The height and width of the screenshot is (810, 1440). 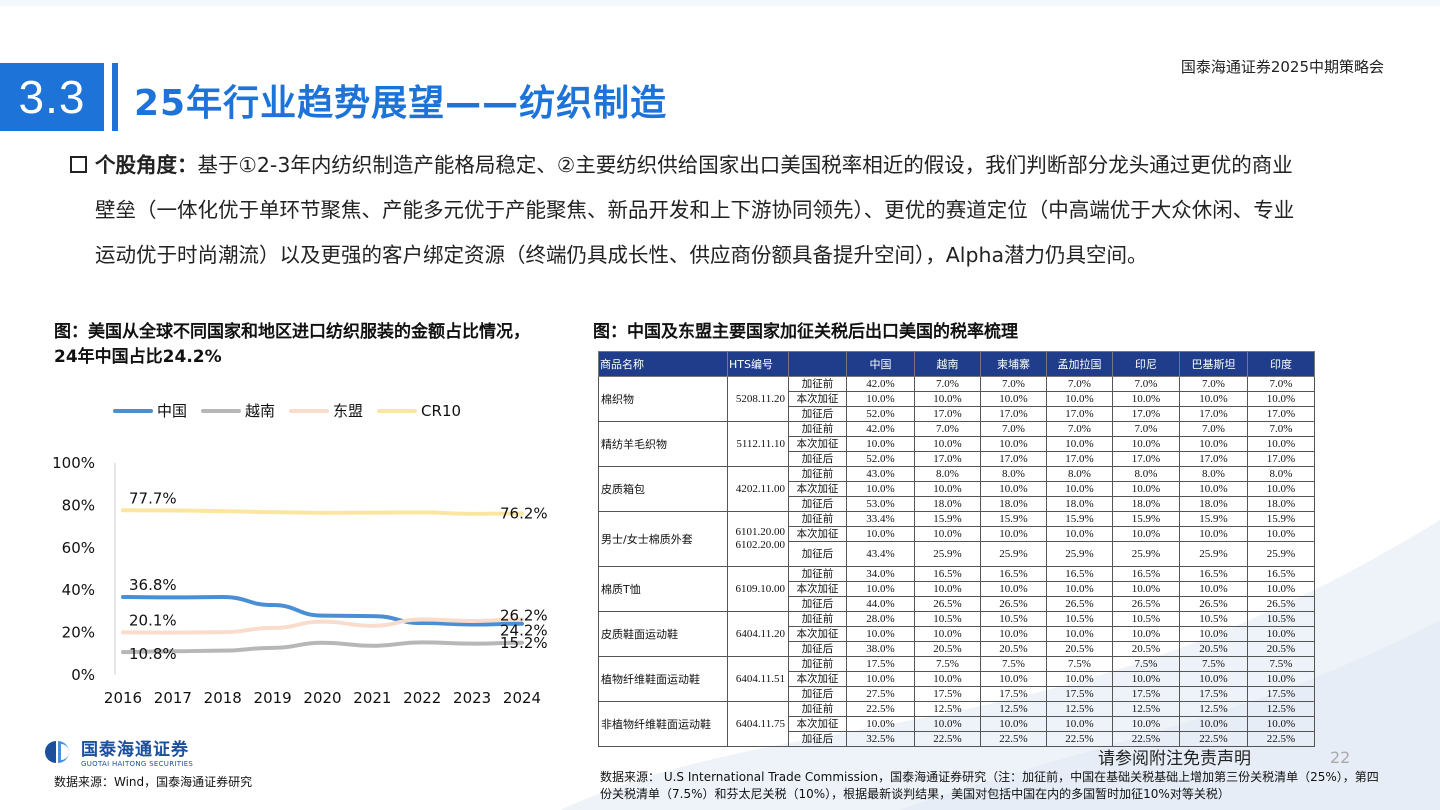 What do you see at coordinates (1213, 364) in the screenshot?
I see `table-header-cell: 巴基斯坦` at bounding box center [1213, 364].